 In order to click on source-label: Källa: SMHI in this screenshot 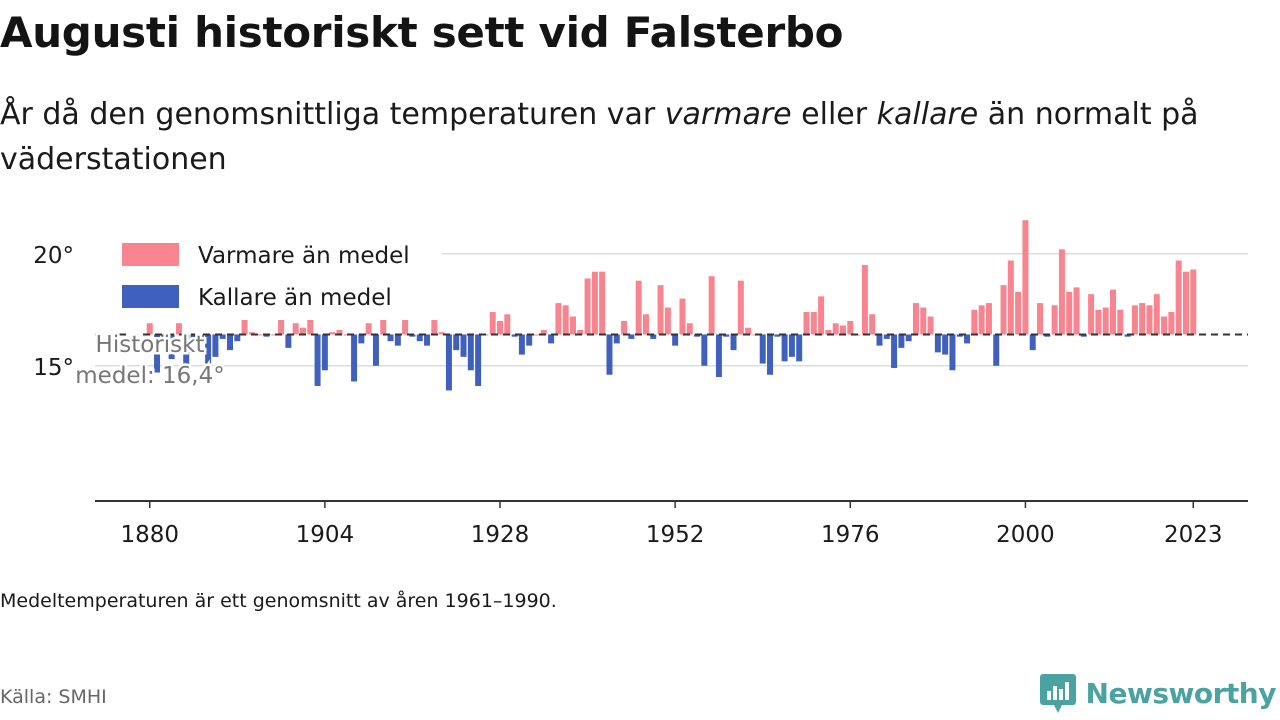, I will do `click(53, 697)`.